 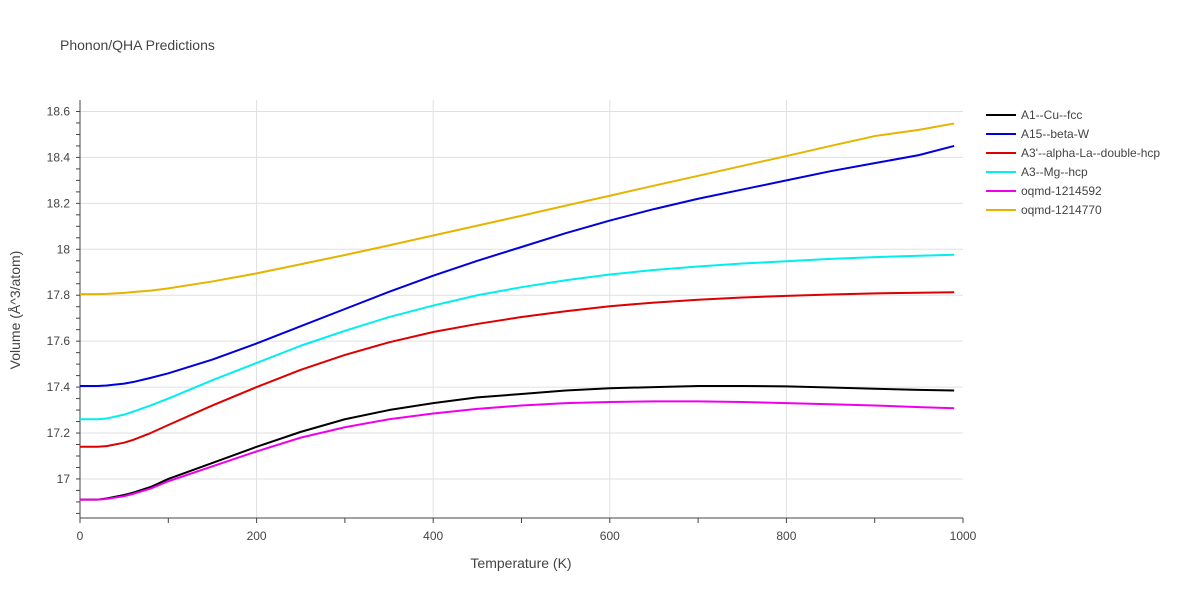 I want to click on legend-label: A1--Cu--fcc, so click(x=1051, y=115).